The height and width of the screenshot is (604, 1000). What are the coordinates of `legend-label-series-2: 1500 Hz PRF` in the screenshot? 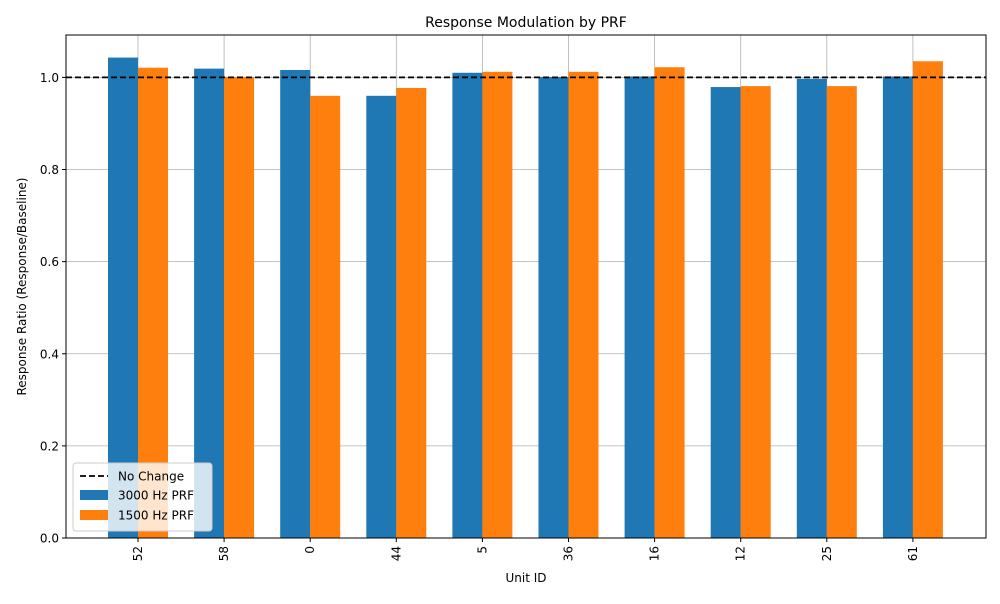 It's located at (156, 516).